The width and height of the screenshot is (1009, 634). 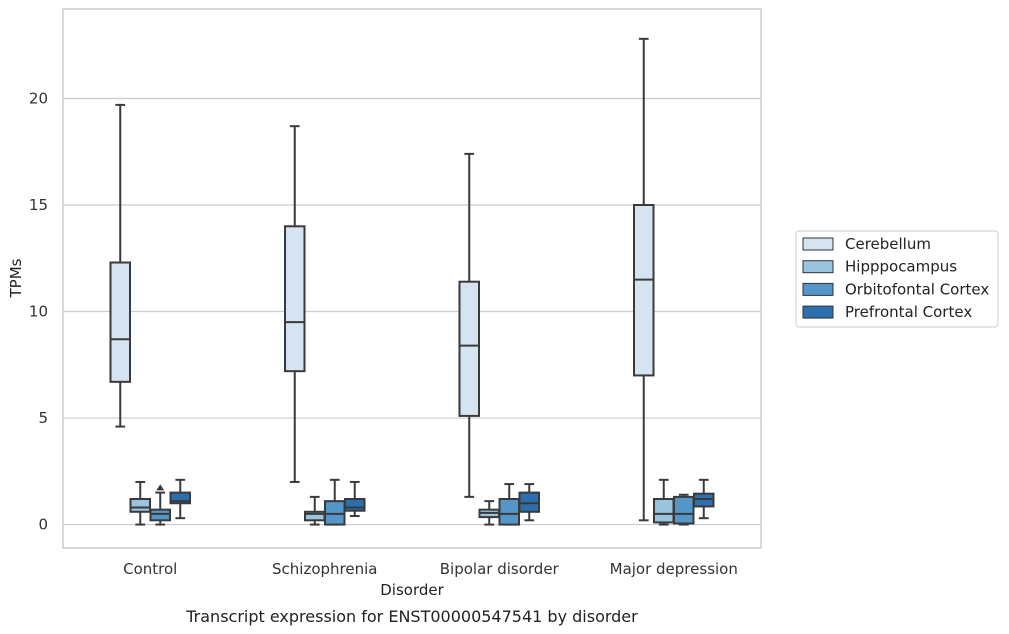 What do you see at coordinates (16, 278) in the screenshot?
I see `y-axis-label: TPMs` at bounding box center [16, 278].